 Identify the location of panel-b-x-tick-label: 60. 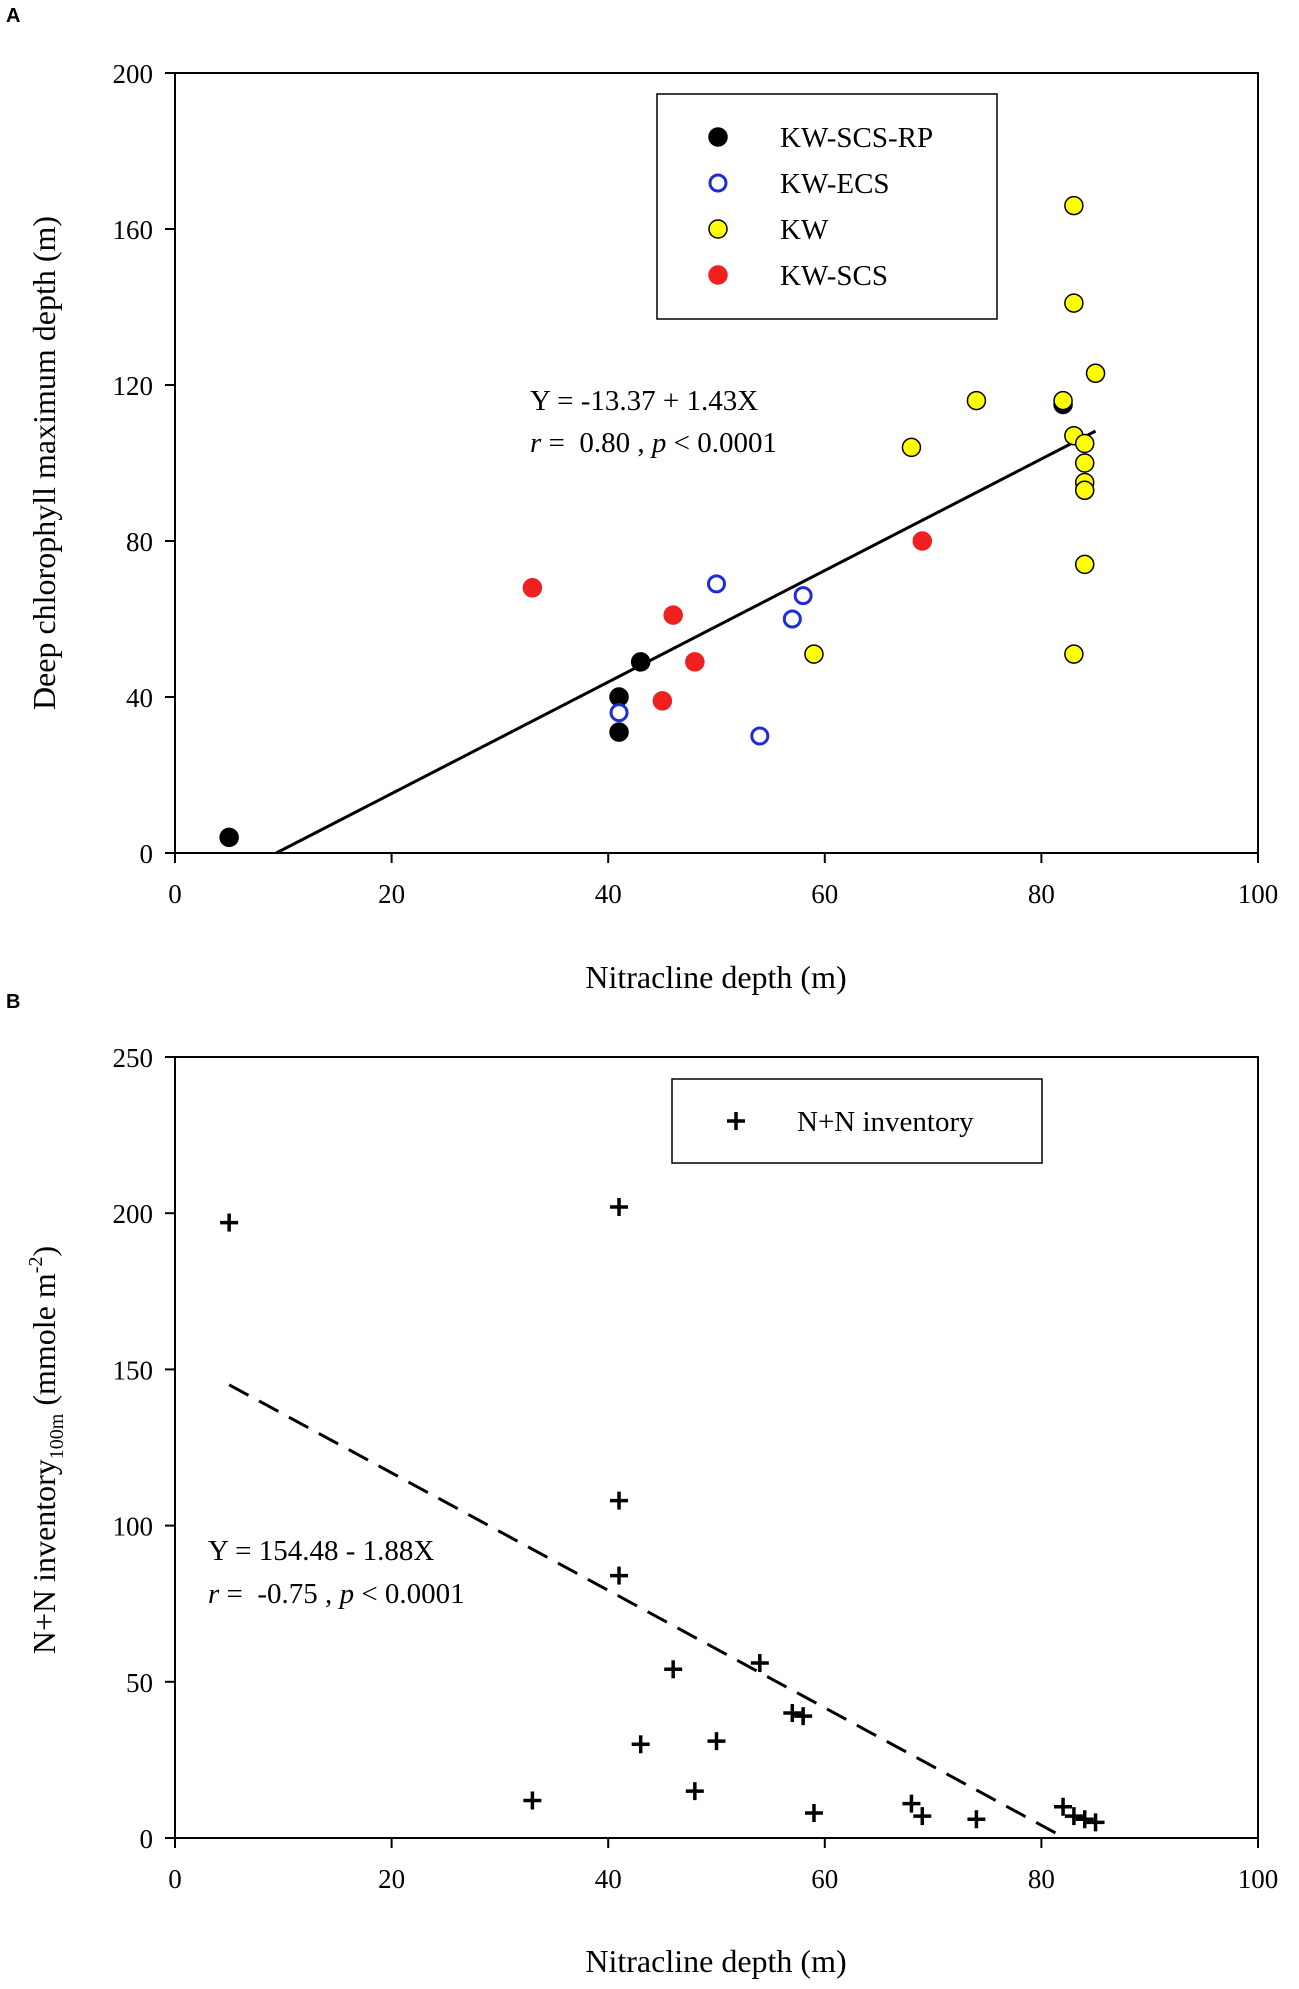
(824, 1879).